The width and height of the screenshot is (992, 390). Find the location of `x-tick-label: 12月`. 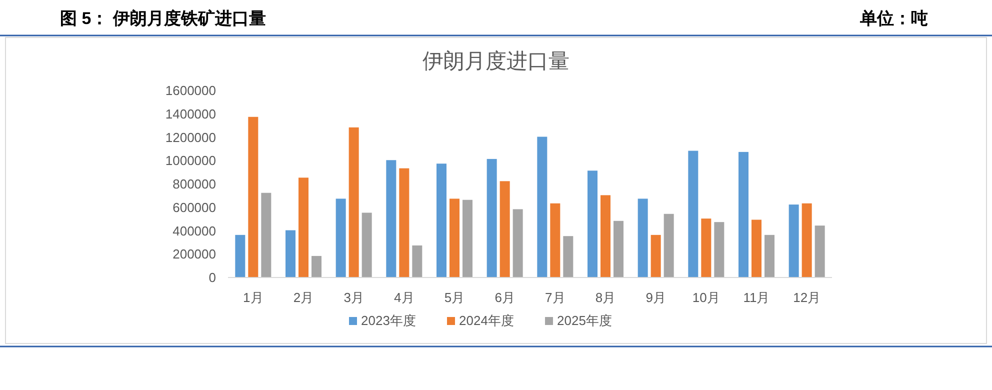

x-tick-label: 12月 is located at coordinates (807, 297).